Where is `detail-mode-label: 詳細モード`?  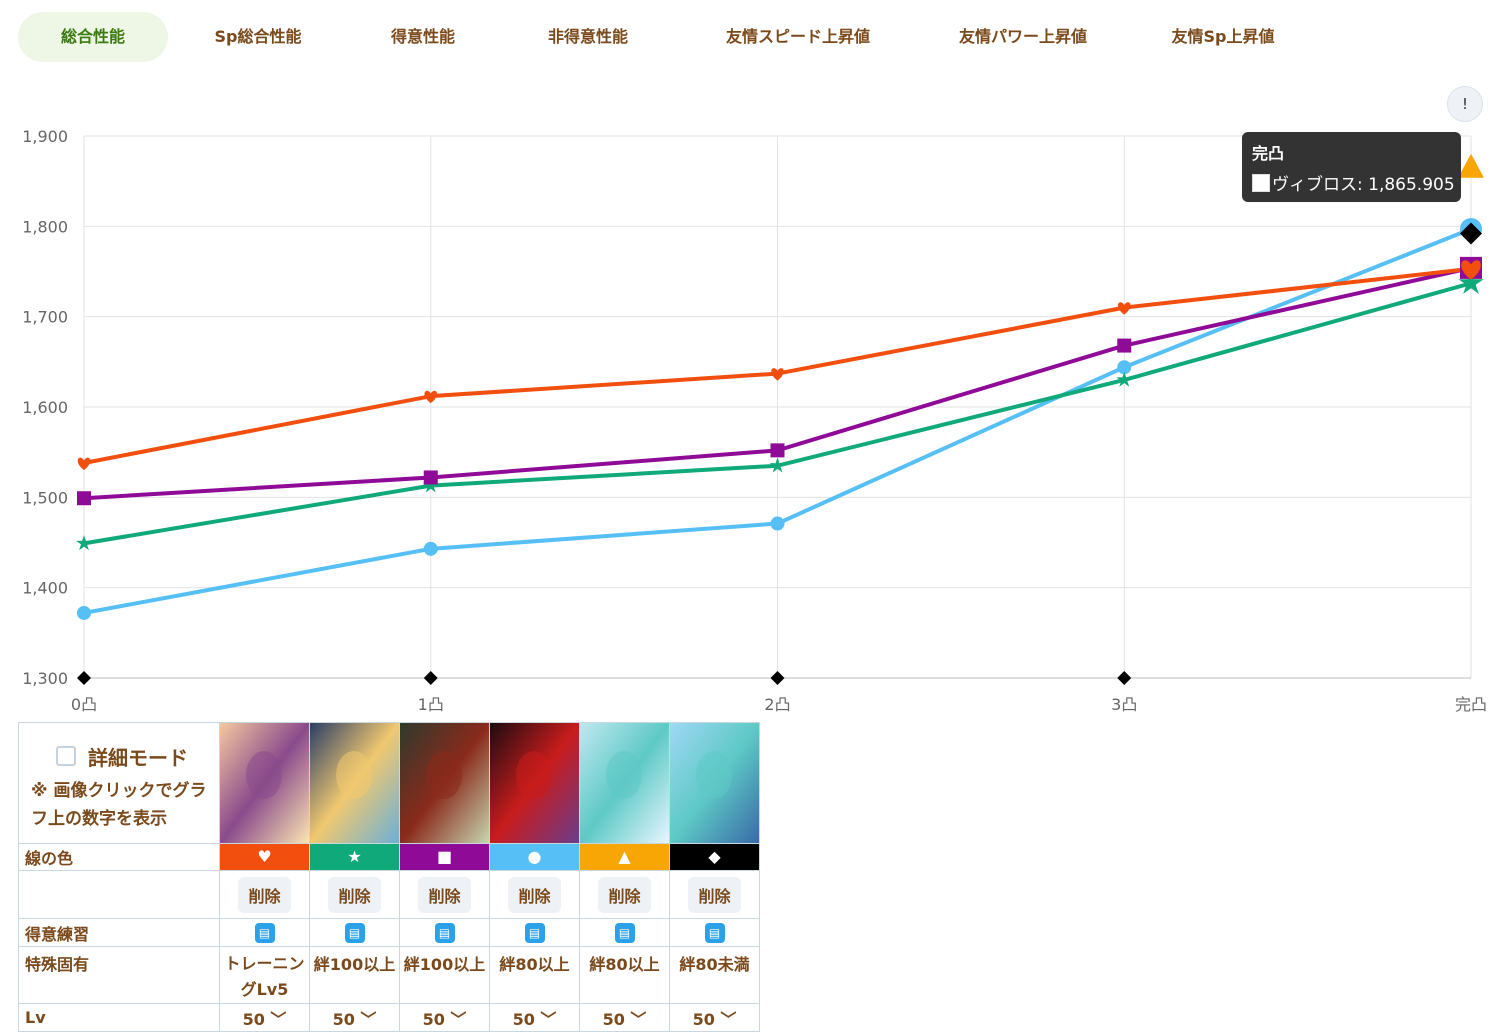
detail-mode-label: 詳細モード is located at coordinates (138, 757).